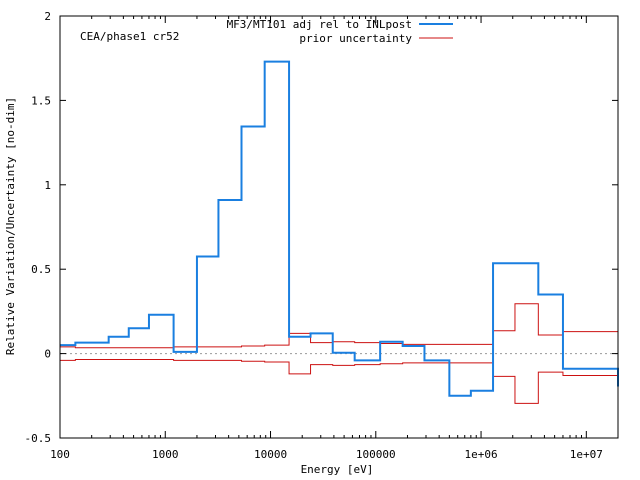 This screenshot has height=480, width=640. What do you see at coordinates (339, 326) in the screenshot?
I see `series-prior-uncertainty-upper` at bounding box center [339, 326].